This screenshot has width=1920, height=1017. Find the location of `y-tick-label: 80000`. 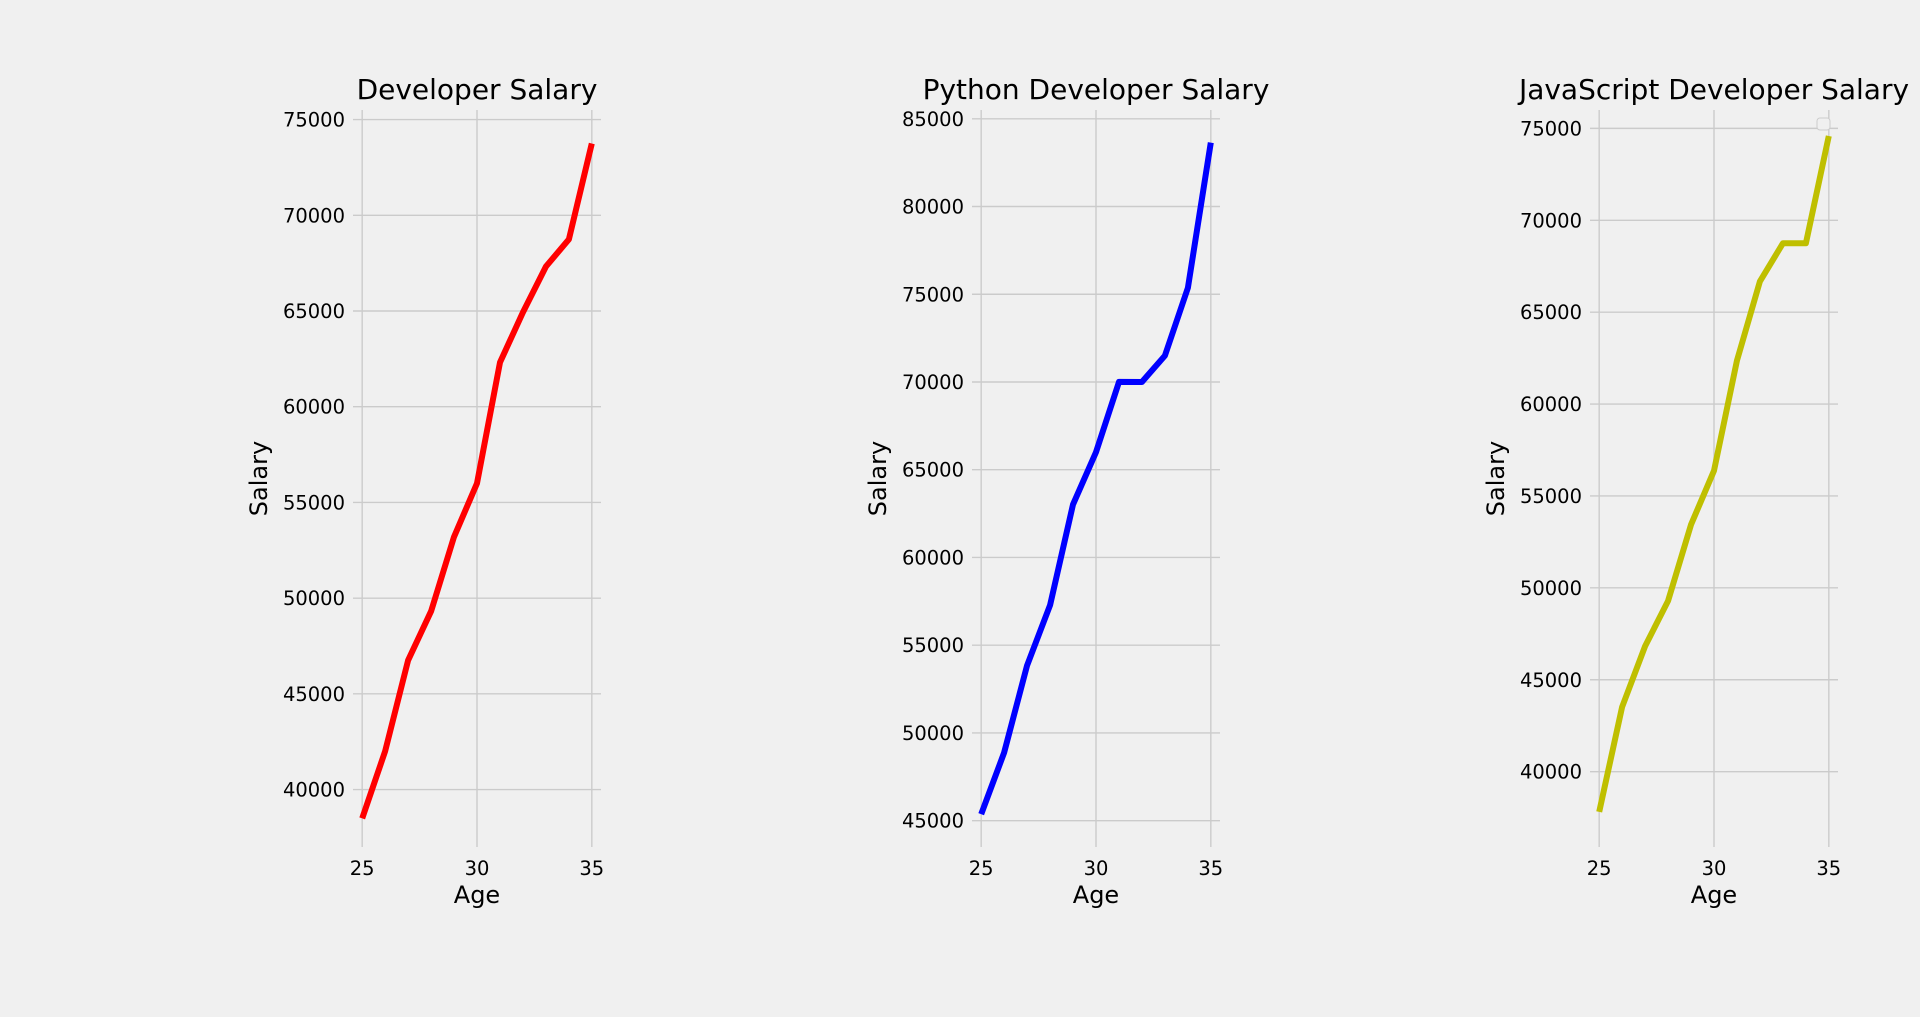

y-tick-label: 80000 is located at coordinates (933, 207).